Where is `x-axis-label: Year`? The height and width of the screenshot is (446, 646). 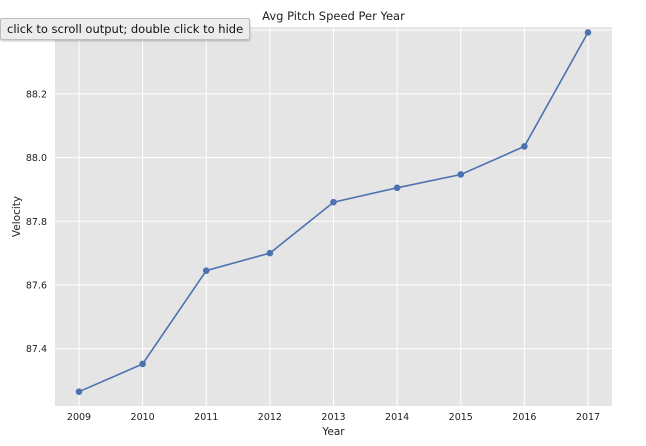 x-axis-label: Year is located at coordinates (333, 432).